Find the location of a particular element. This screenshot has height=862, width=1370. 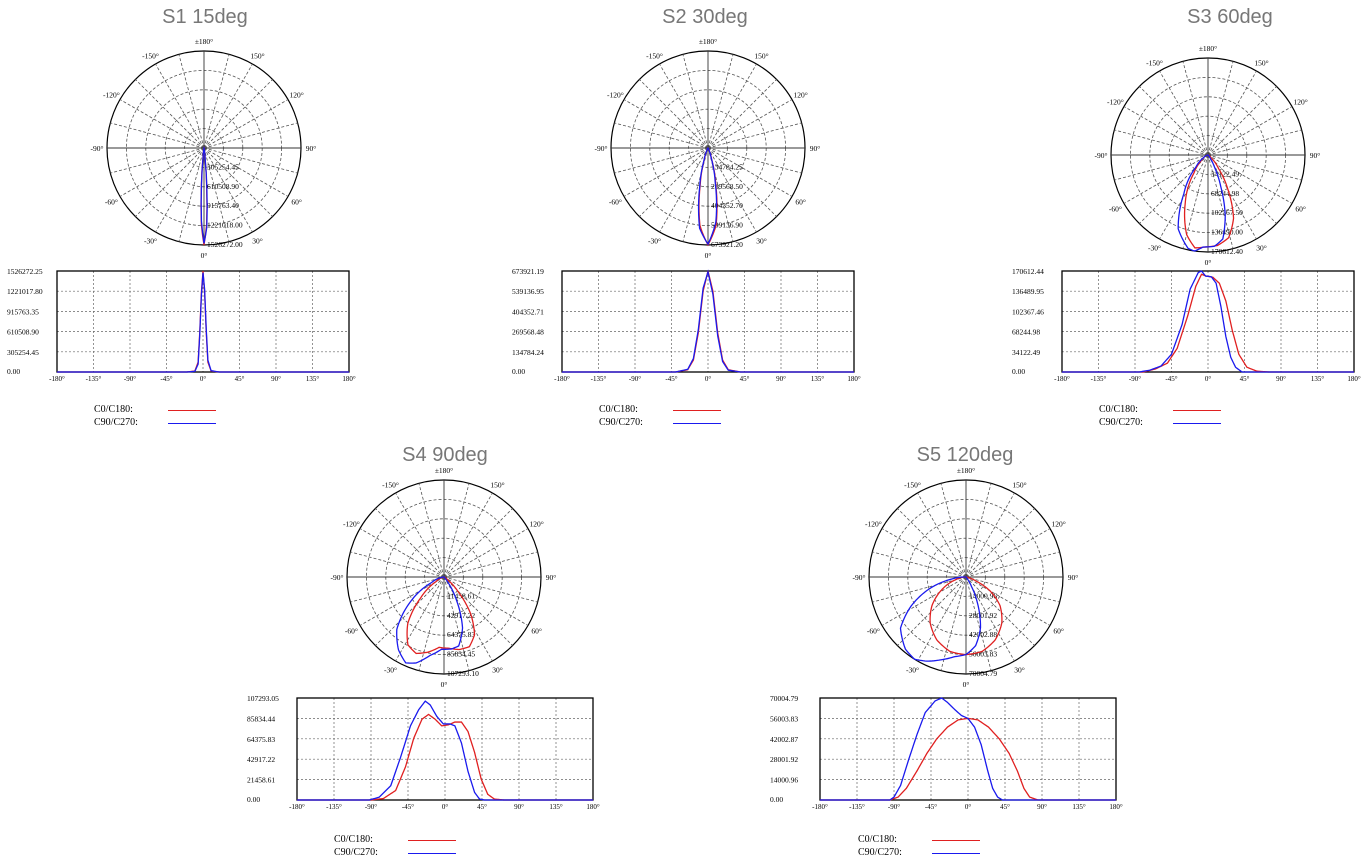

polar-curve-c90 is located at coordinates (707, 196).